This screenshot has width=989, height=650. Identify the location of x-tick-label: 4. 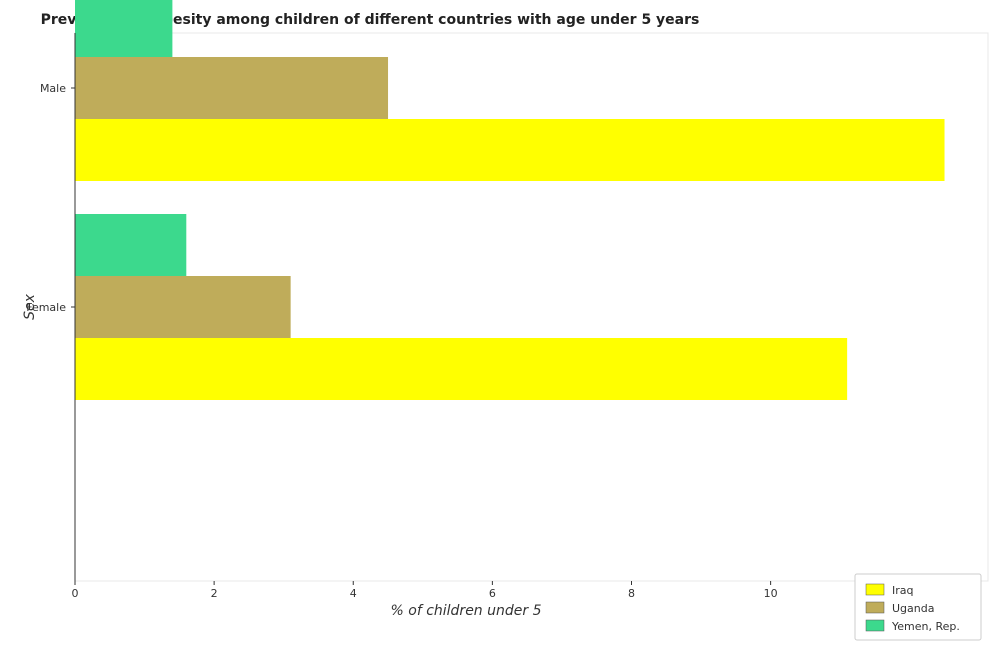
(353, 593).